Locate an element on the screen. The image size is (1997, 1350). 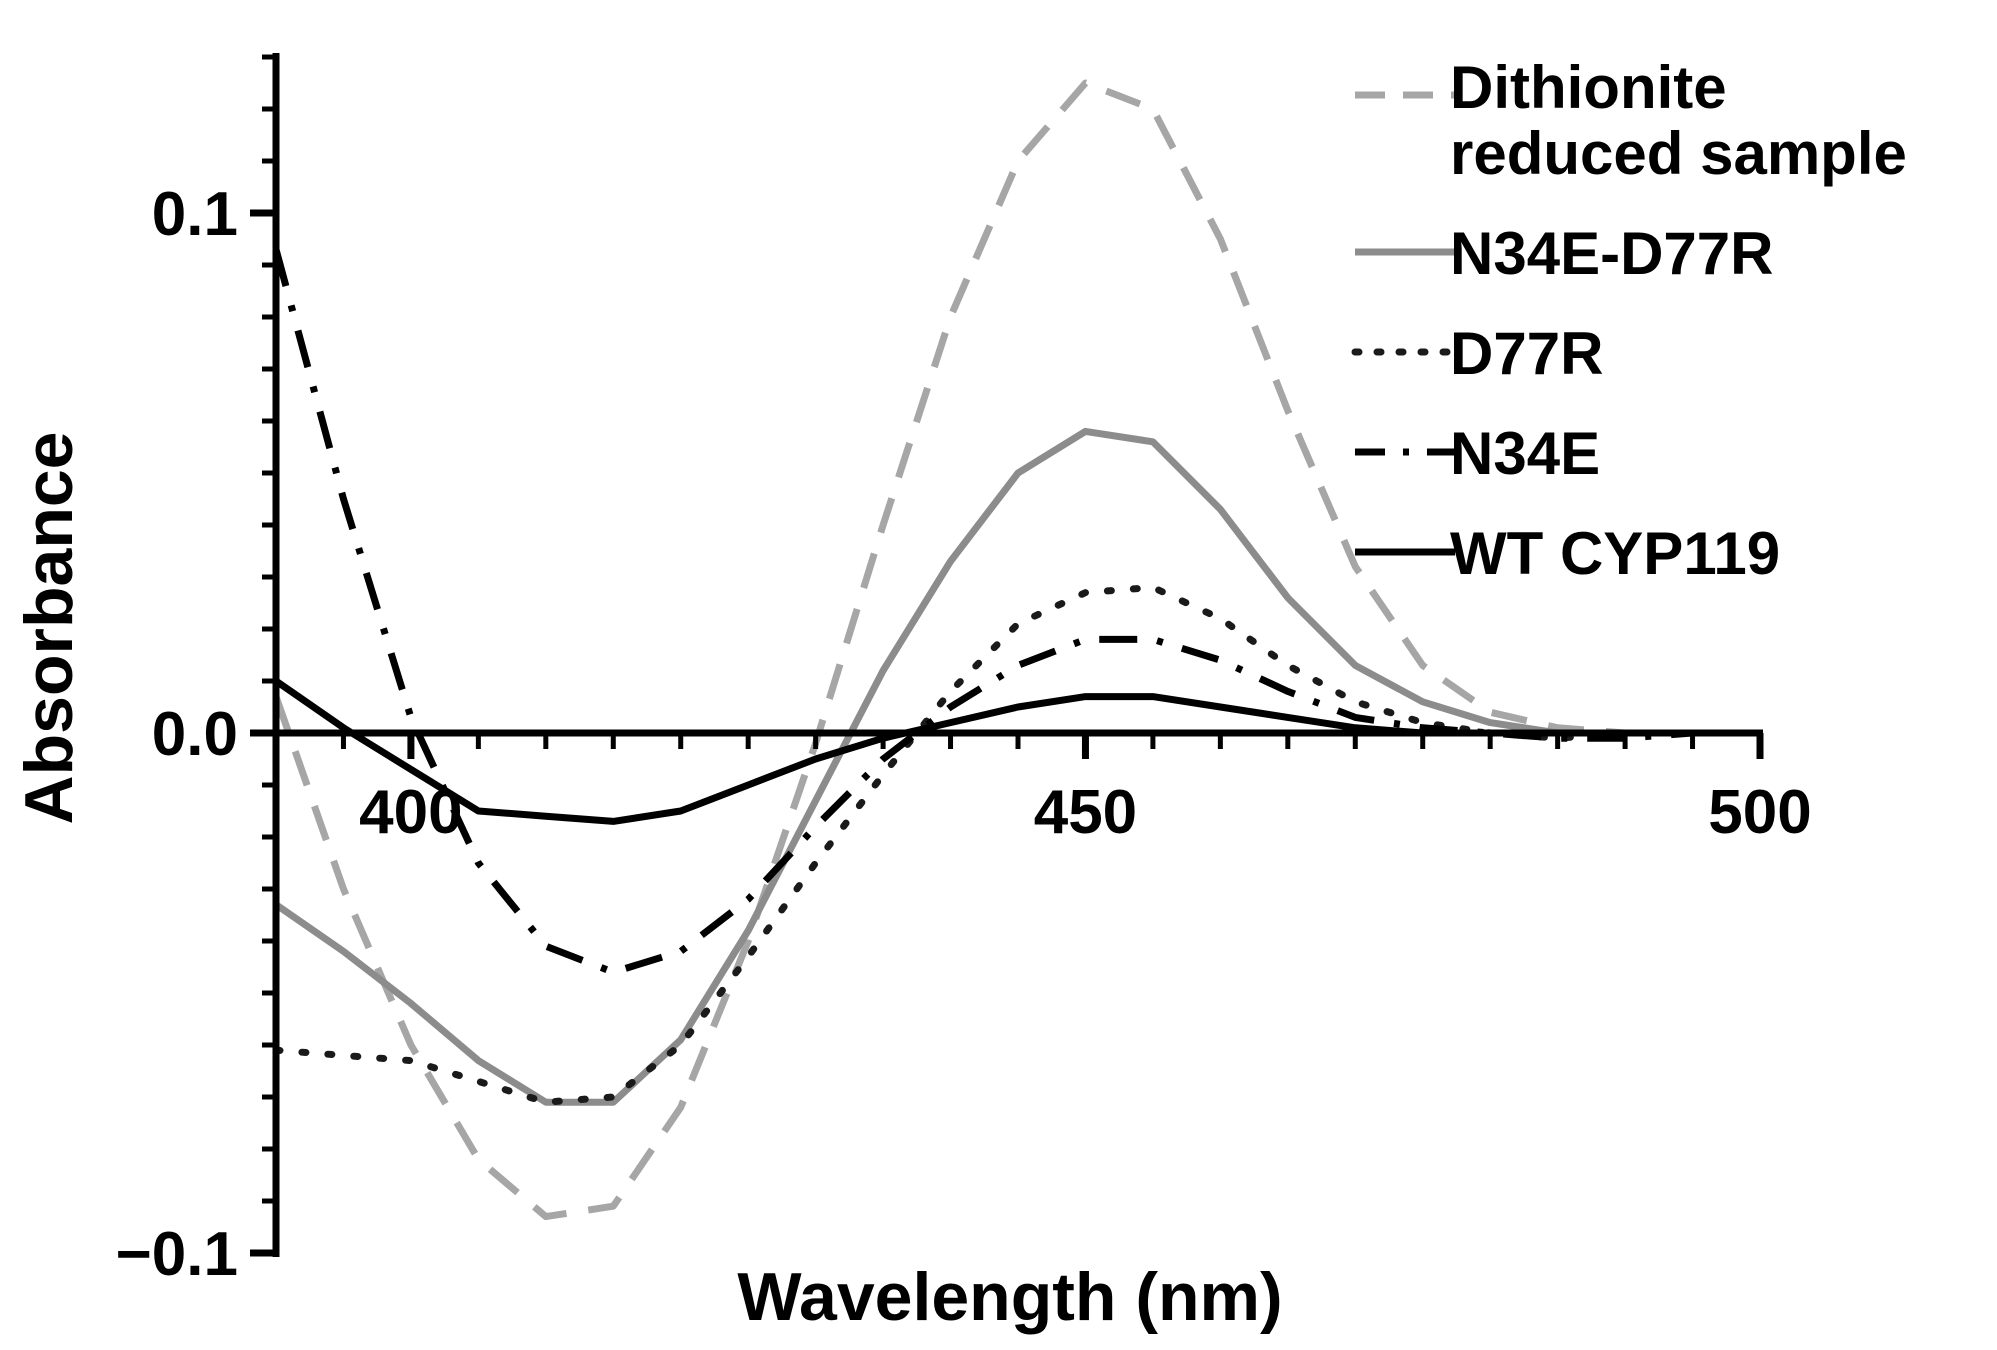
y-axis-title: Absorbance is located at coordinates (49, 628).